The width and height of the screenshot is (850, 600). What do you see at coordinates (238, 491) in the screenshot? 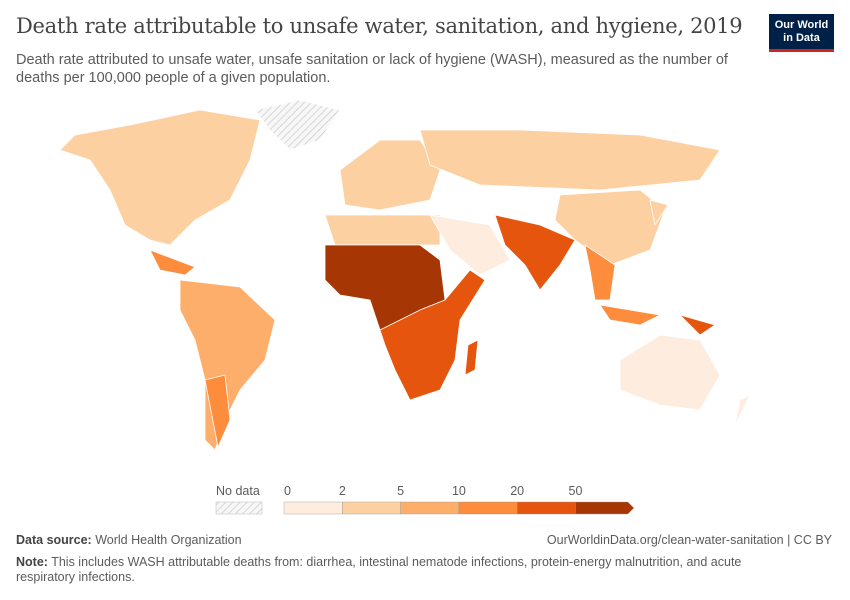
I see `legend-no-data-label: No data` at bounding box center [238, 491].